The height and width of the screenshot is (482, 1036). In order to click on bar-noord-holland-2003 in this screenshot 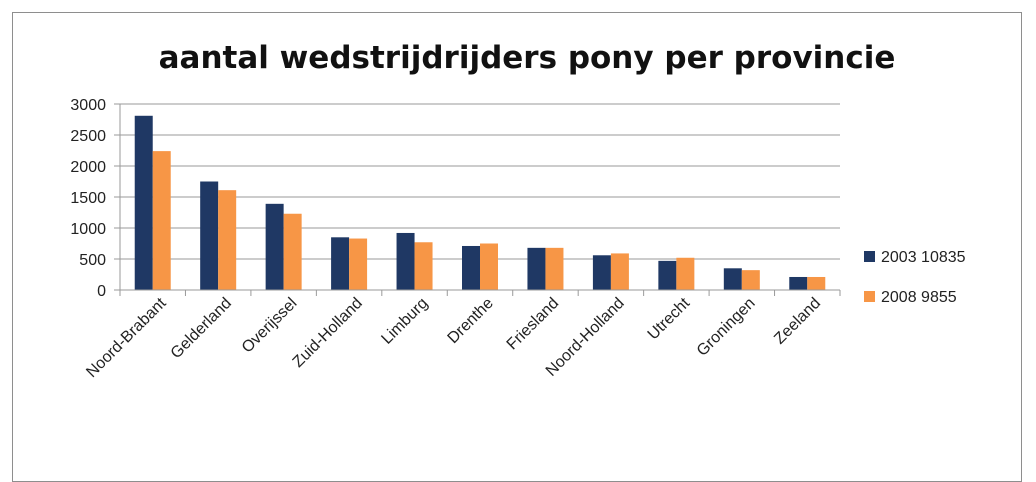, I will do `click(601, 272)`.